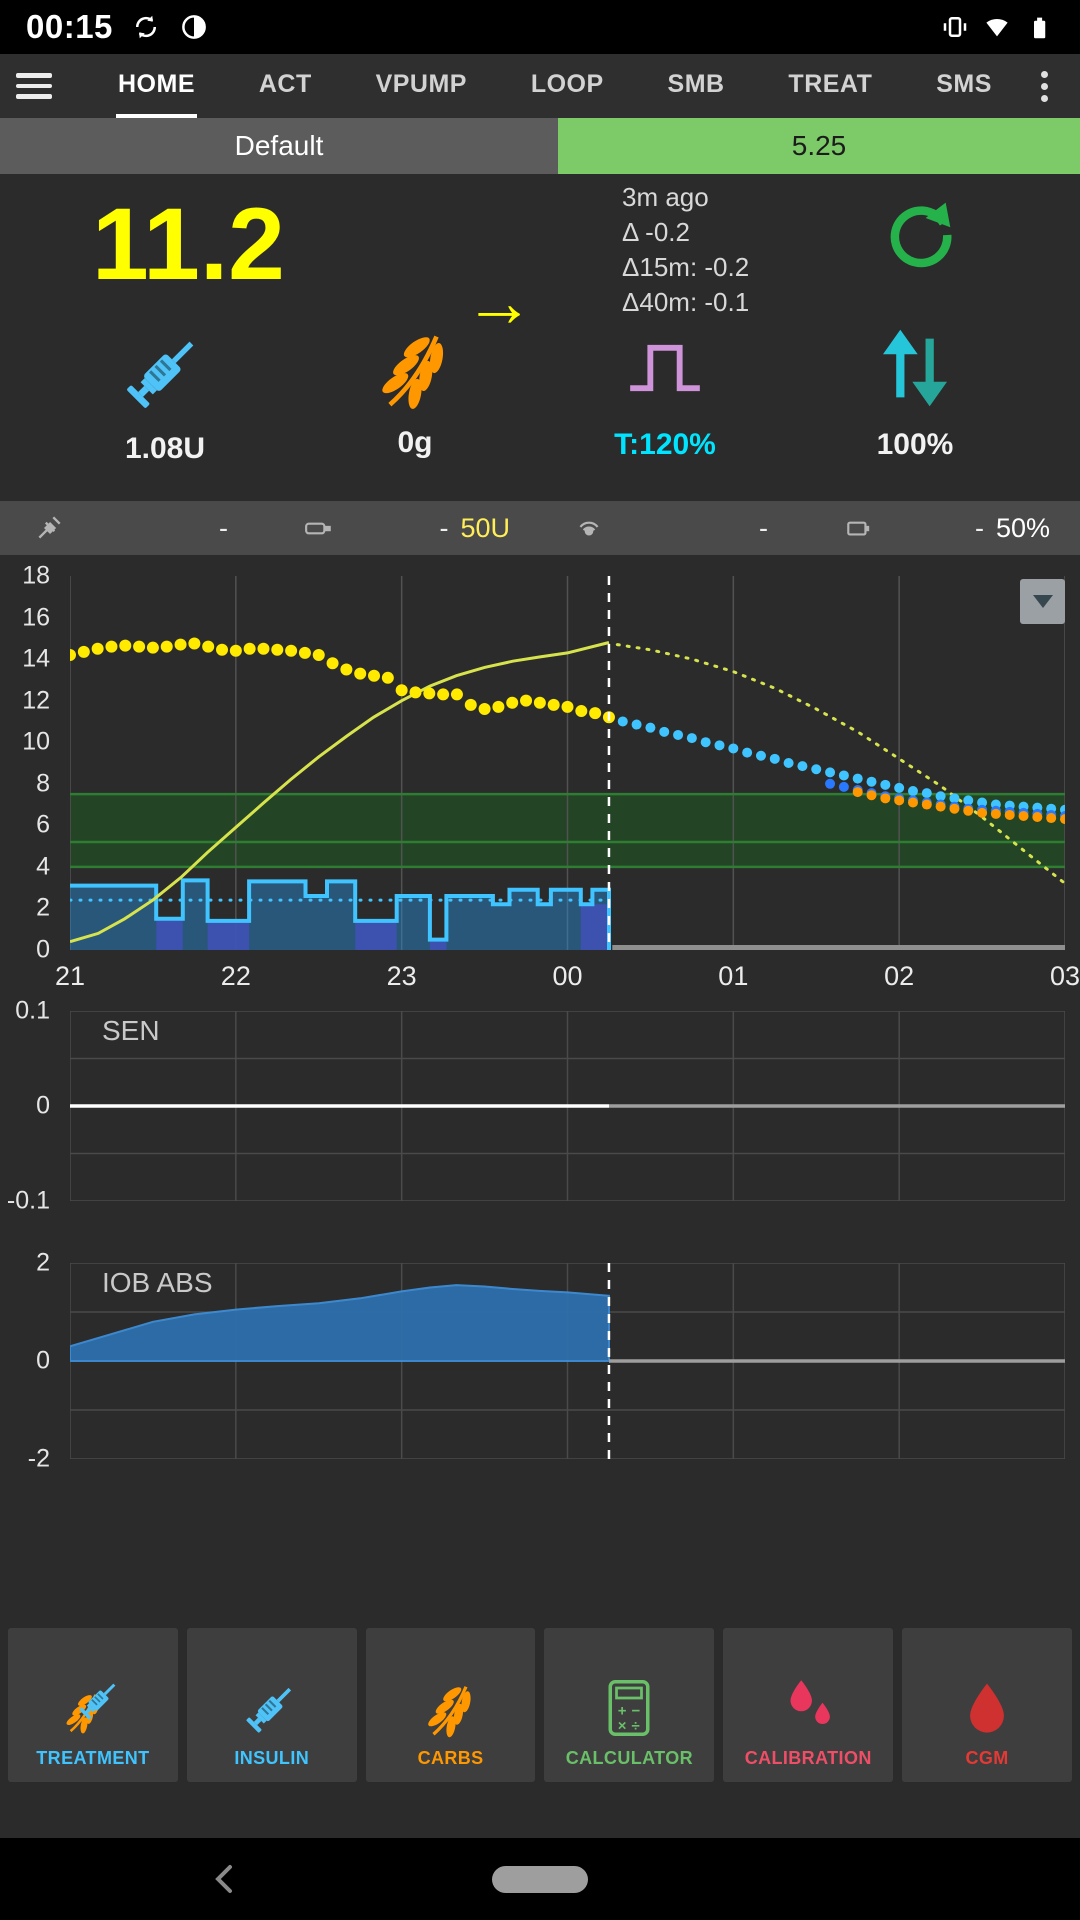 This screenshot has height=1920, width=1080. I want to click on tab-treat: TREAT, so click(830, 83).